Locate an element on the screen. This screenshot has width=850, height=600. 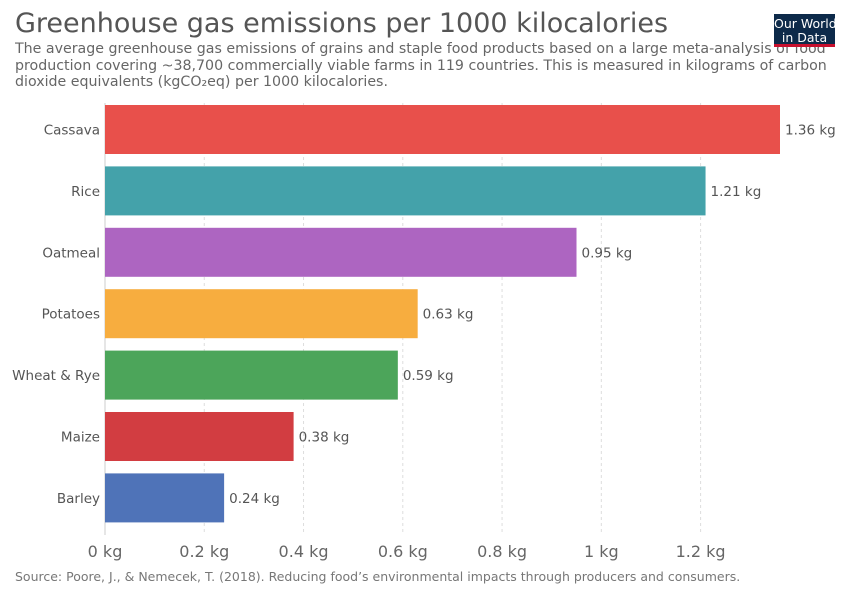
x-tick-label: 1 kg is located at coordinates (601, 551).